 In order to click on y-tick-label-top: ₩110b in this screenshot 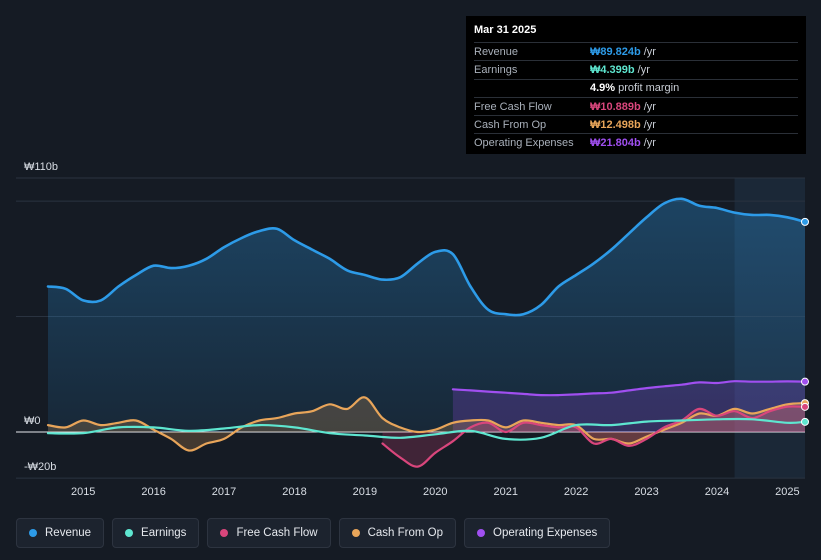, I will do `click(41, 167)`.